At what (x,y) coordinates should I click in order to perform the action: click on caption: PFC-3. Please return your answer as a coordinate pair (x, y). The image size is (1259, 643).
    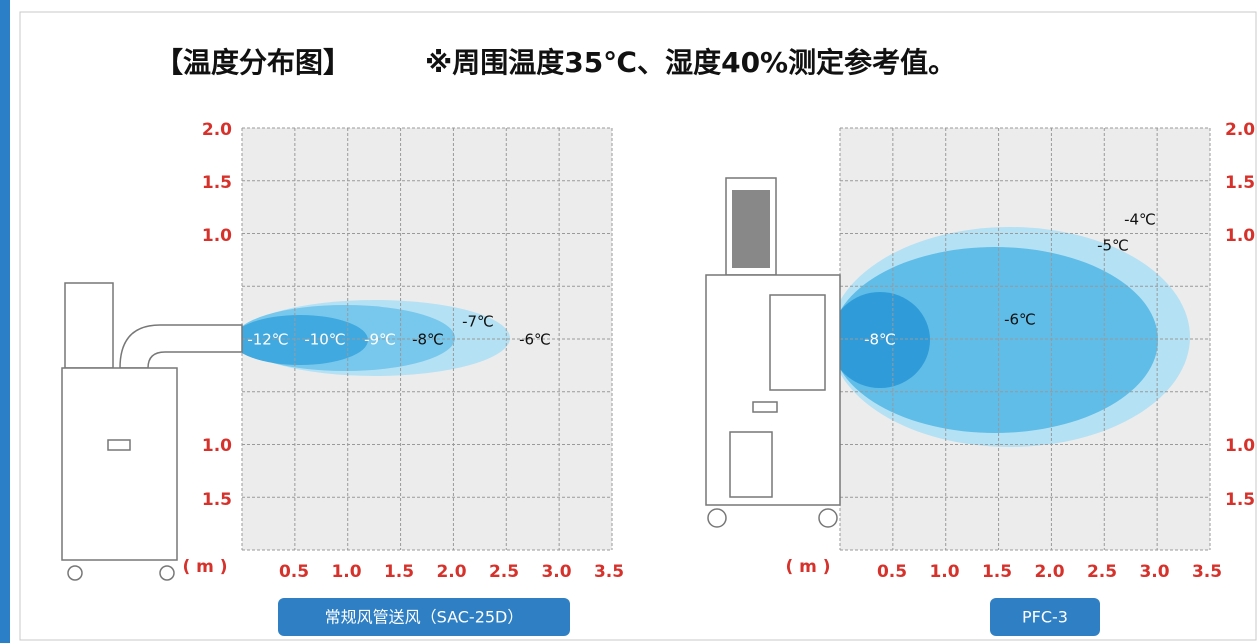
    Looking at the image, I should click on (1045, 617).